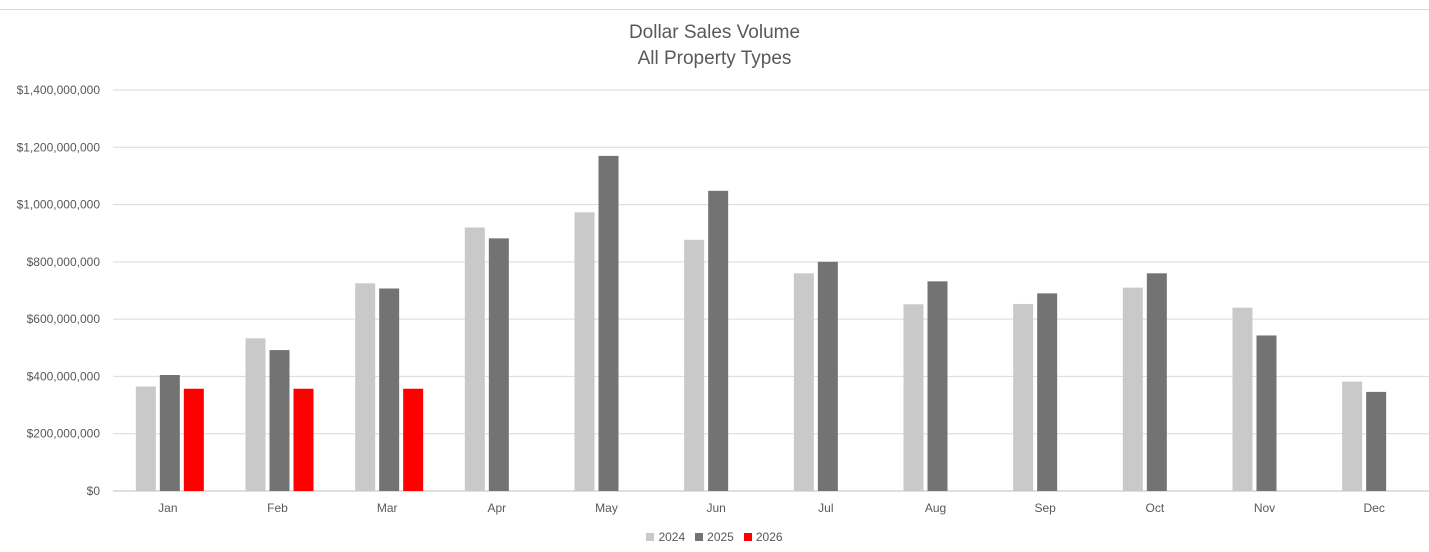 This screenshot has width=1429, height=552. What do you see at coordinates (937, 386) in the screenshot?
I see `bar-2025-aug` at bounding box center [937, 386].